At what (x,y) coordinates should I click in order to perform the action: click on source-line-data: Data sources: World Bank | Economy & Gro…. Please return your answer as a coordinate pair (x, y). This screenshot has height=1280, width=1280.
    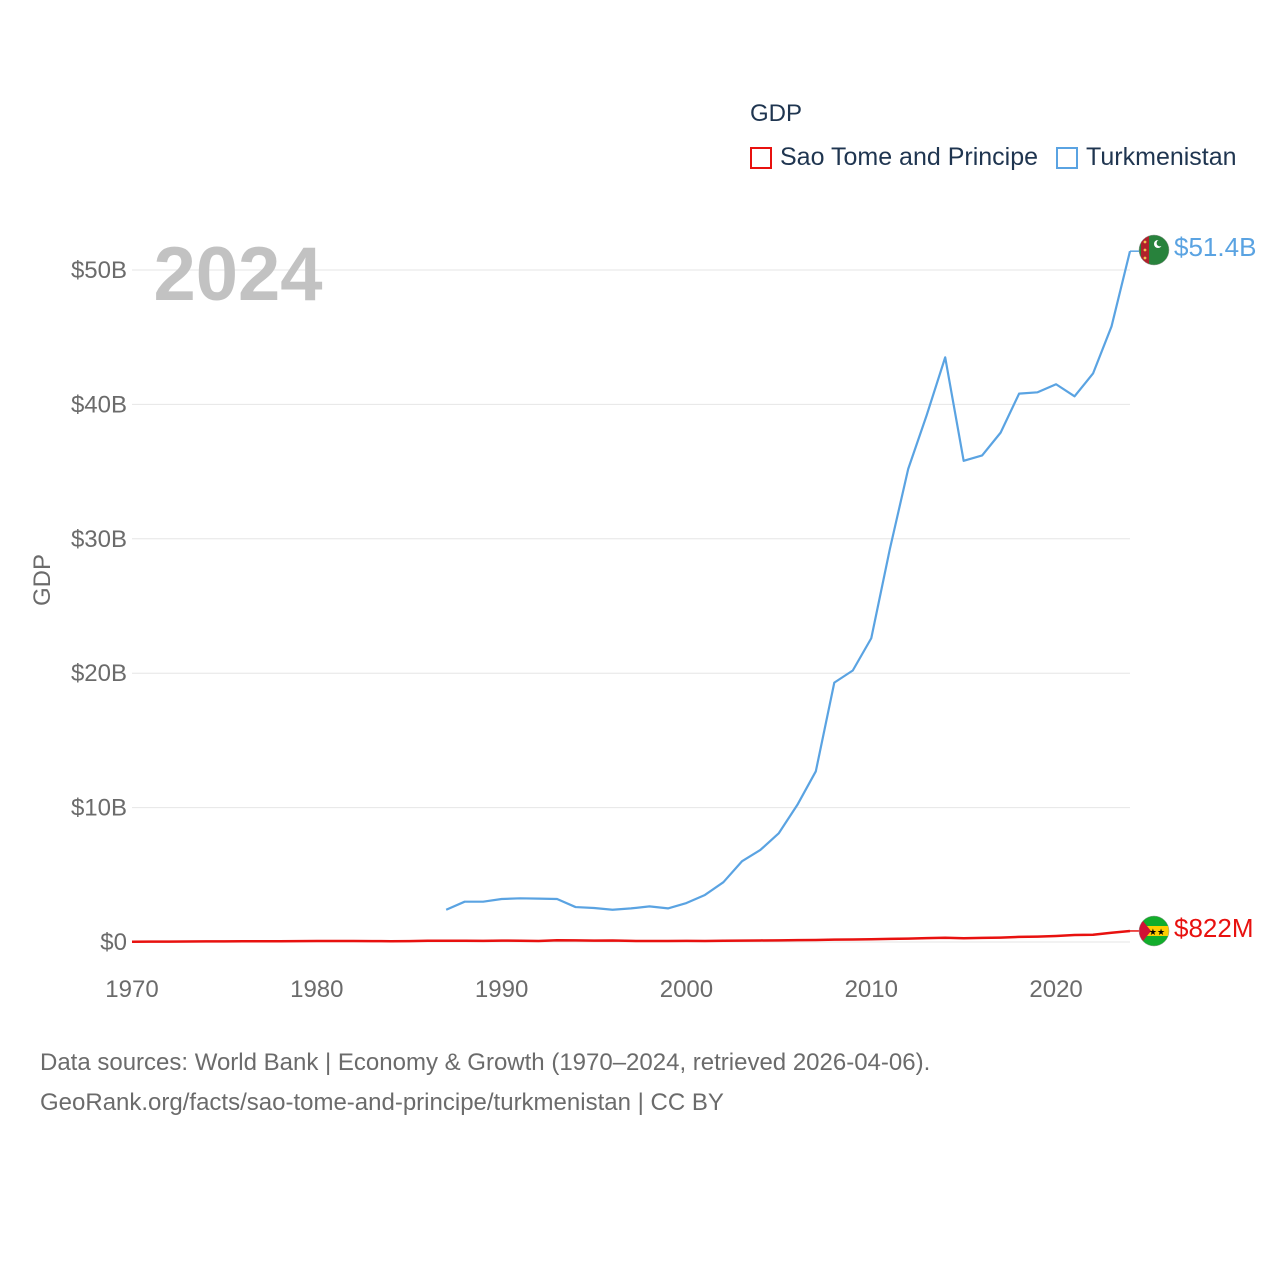
    Looking at the image, I should click on (485, 1062).